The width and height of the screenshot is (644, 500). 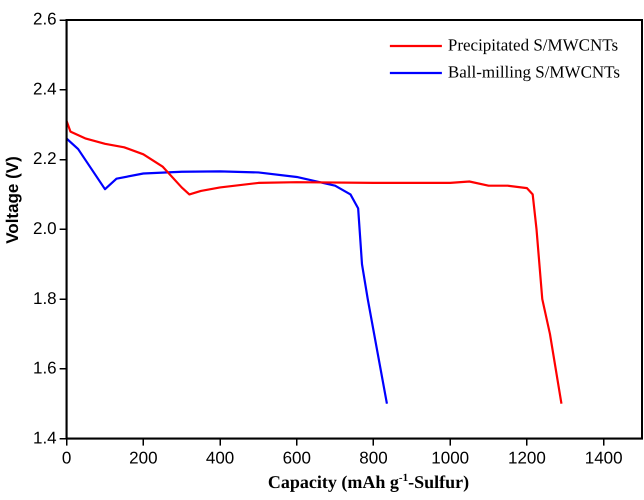 What do you see at coordinates (534, 72) in the screenshot?
I see `legend-label: Ball-milling S/MWCNTs` at bounding box center [534, 72].